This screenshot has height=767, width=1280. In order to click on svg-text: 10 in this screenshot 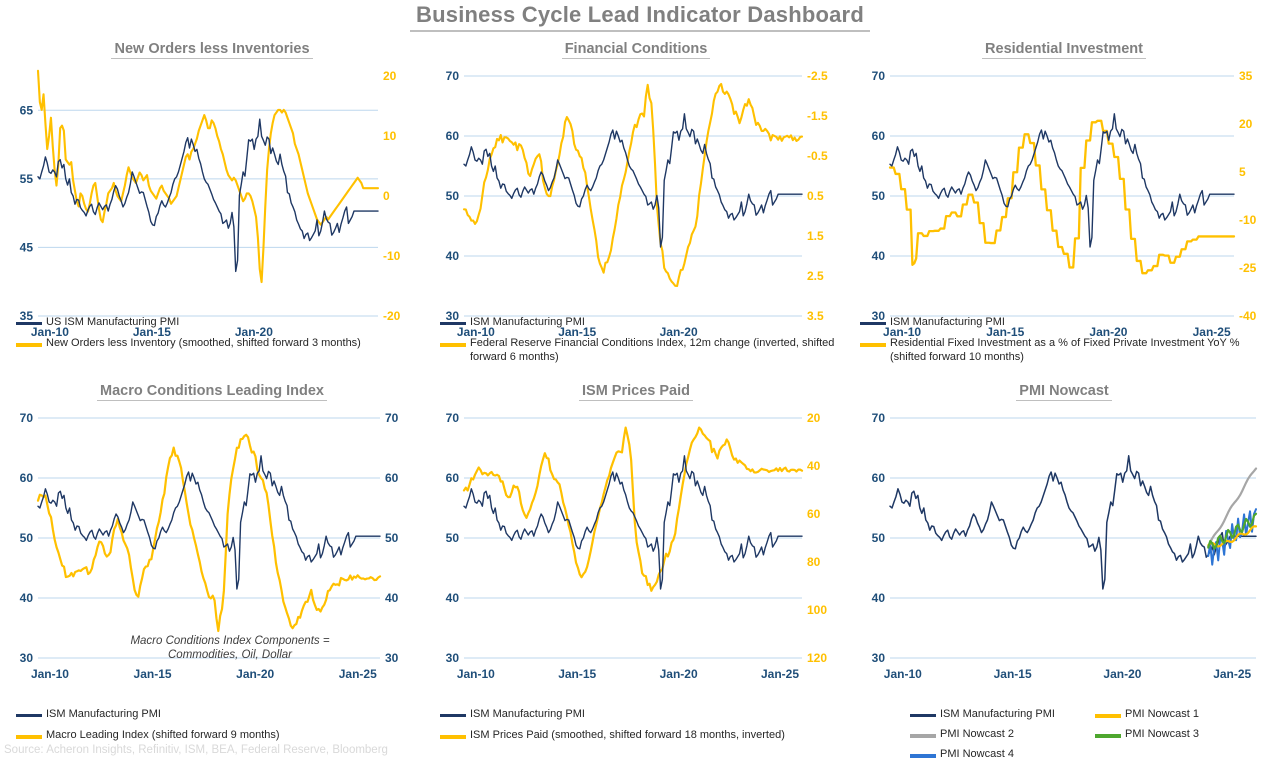, I will do `click(390, 136)`.